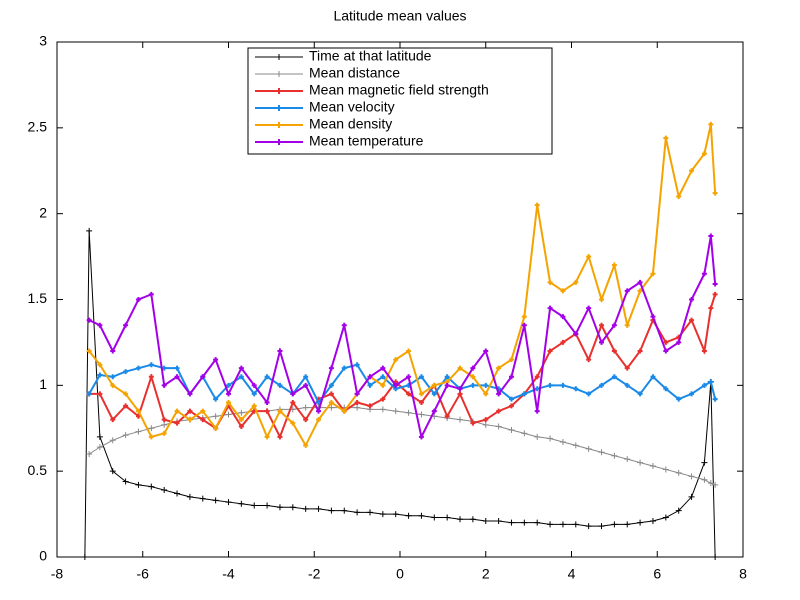  Describe the element at coordinates (228, 574) in the screenshot. I see `x-tick-label: -4` at that location.